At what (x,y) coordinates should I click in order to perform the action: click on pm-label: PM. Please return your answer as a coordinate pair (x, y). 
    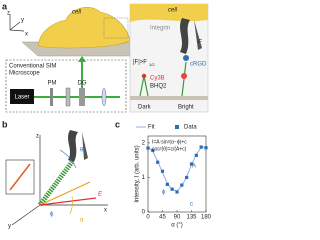
    Looking at the image, I should click on (52, 84).